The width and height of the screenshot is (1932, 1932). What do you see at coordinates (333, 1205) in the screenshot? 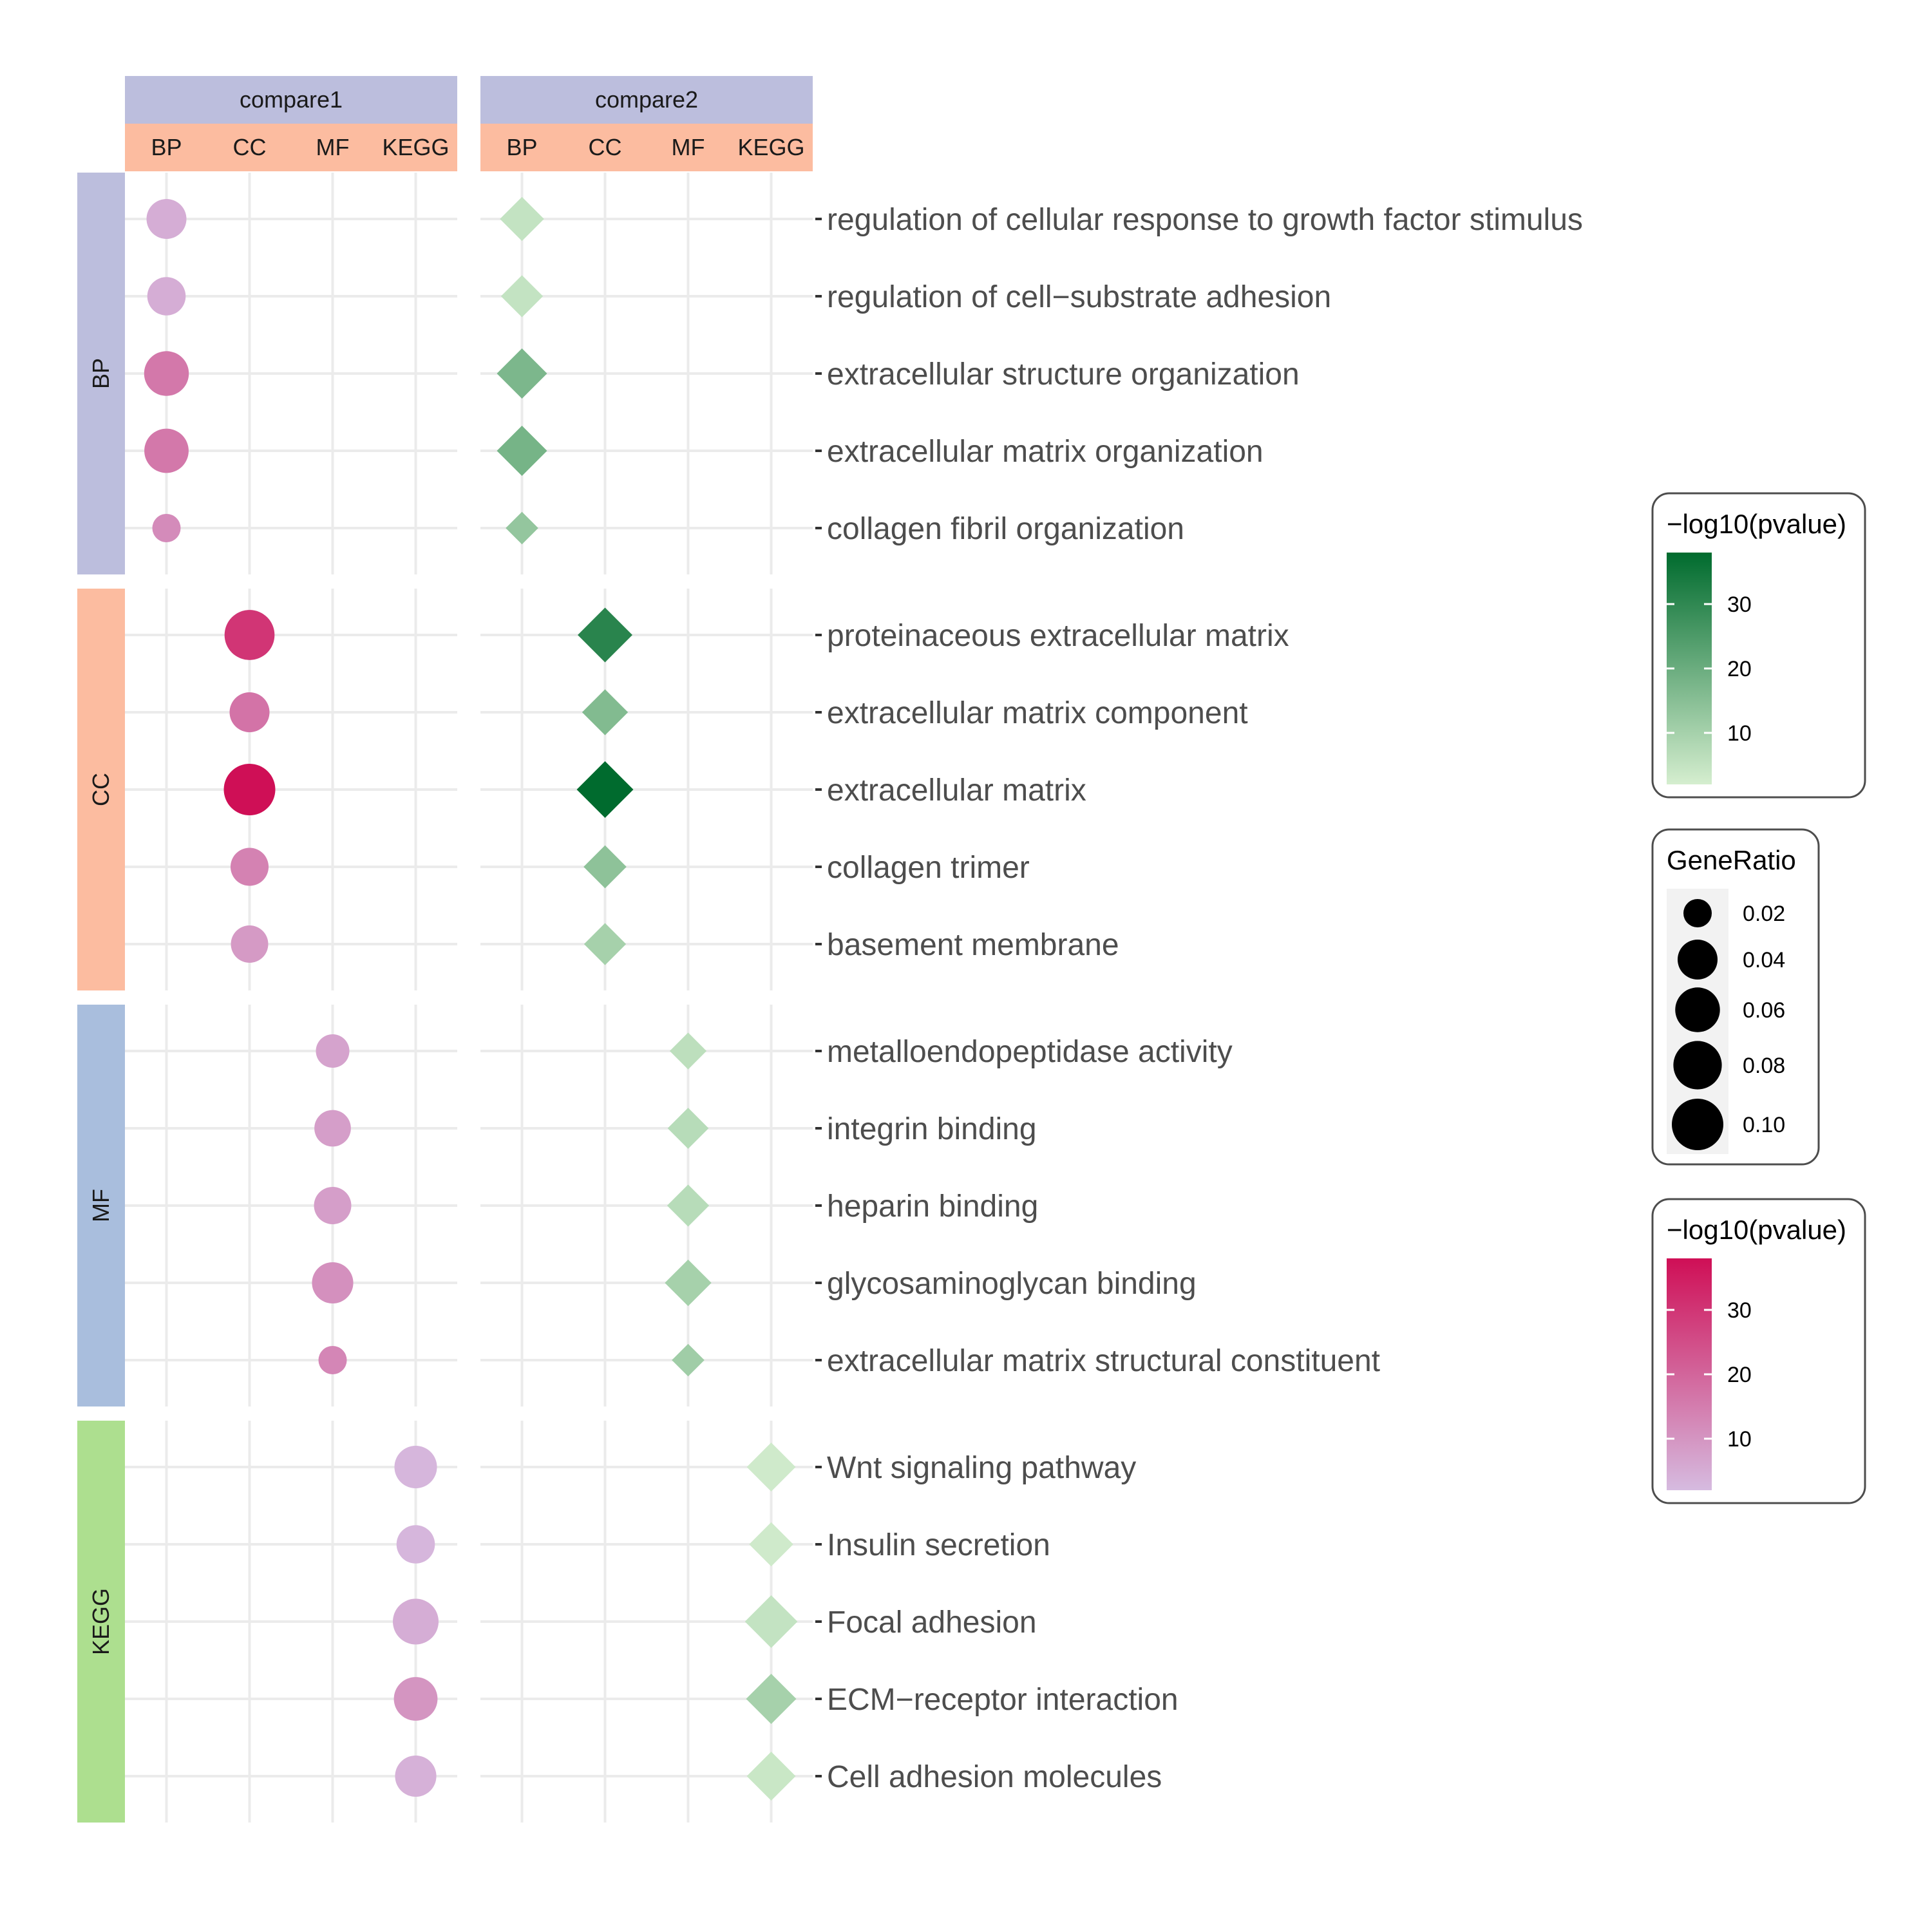
I see `point-compare1-heparin-binding` at bounding box center [333, 1205].